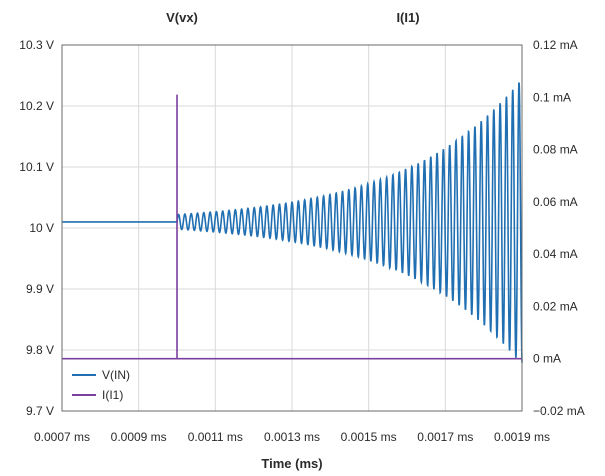 This screenshot has width=605, height=476. I want to click on y-right-tick-label: 0.04 mA, so click(555, 254).